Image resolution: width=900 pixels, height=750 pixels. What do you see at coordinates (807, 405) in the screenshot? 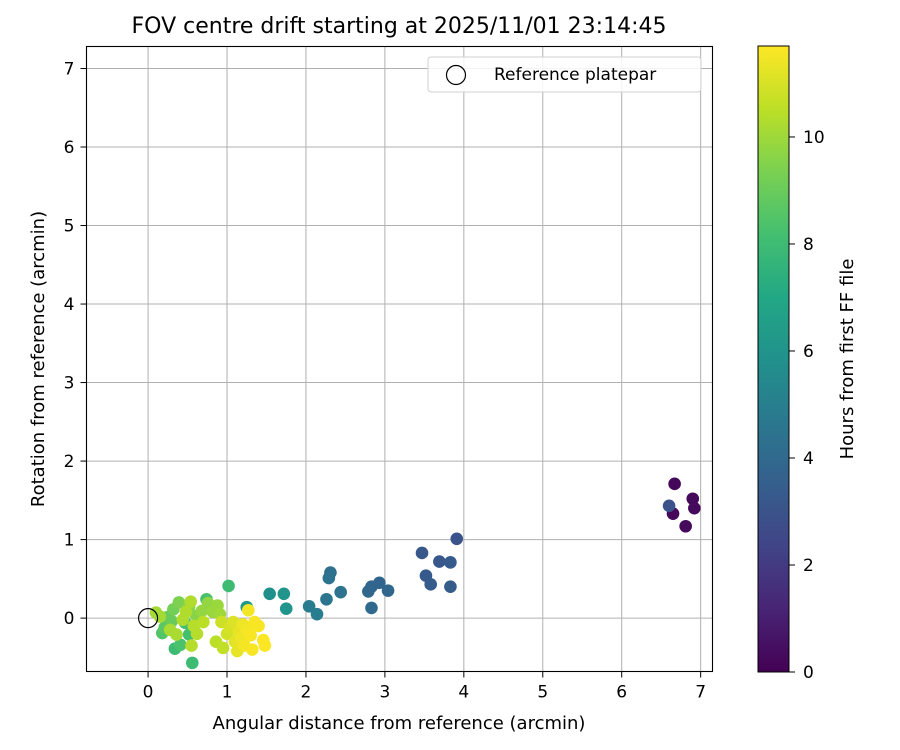
I see `colorbar-ticks: 0 2 4 6 8 10` at bounding box center [807, 405].